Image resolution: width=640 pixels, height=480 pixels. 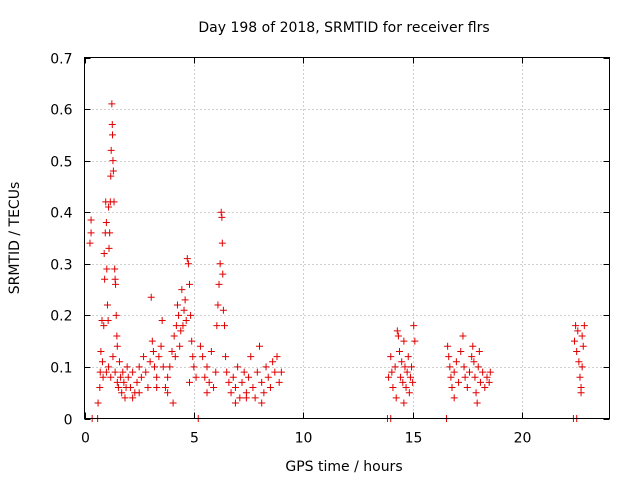 What do you see at coordinates (61, 60) in the screenshot?
I see `y-tick-label-7: 0.7` at bounding box center [61, 60].